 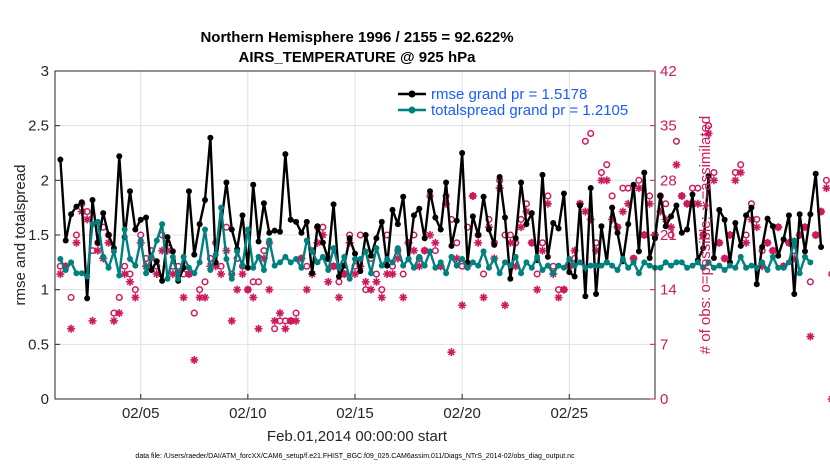 I want to click on y-right-axis-label: # of obs: o=possible; ∗=assimilated, so click(x=705, y=235).